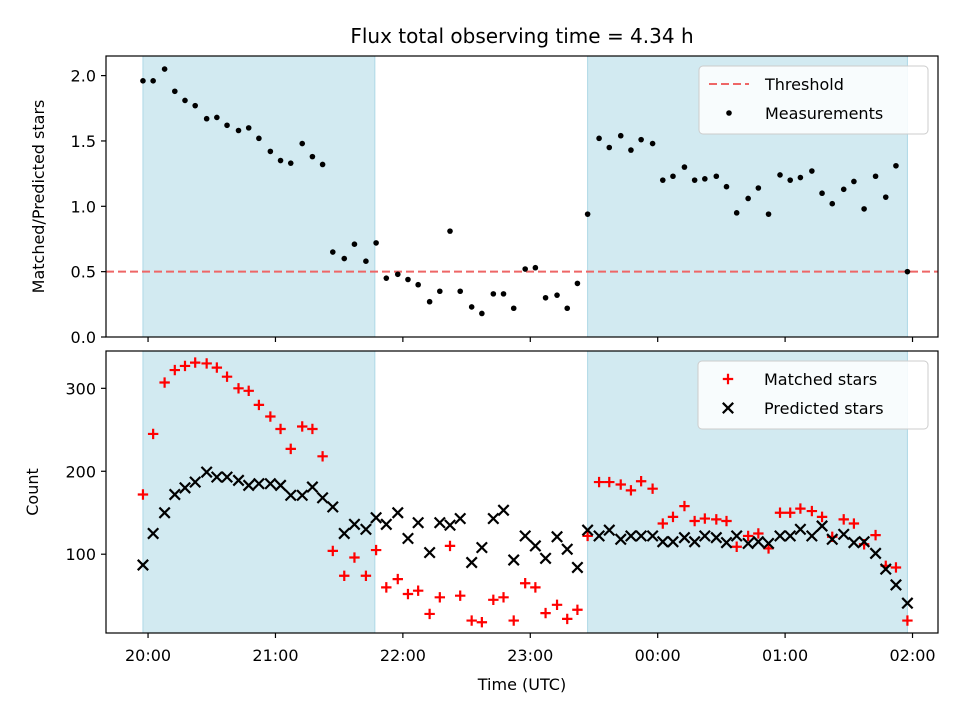 The height and width of the screenshot is (725, 960). What do you see at coordinates (521, 684) in the screenshot?
I see `x-axis-label: Time (UTC)` at bounding box center [521, 684].